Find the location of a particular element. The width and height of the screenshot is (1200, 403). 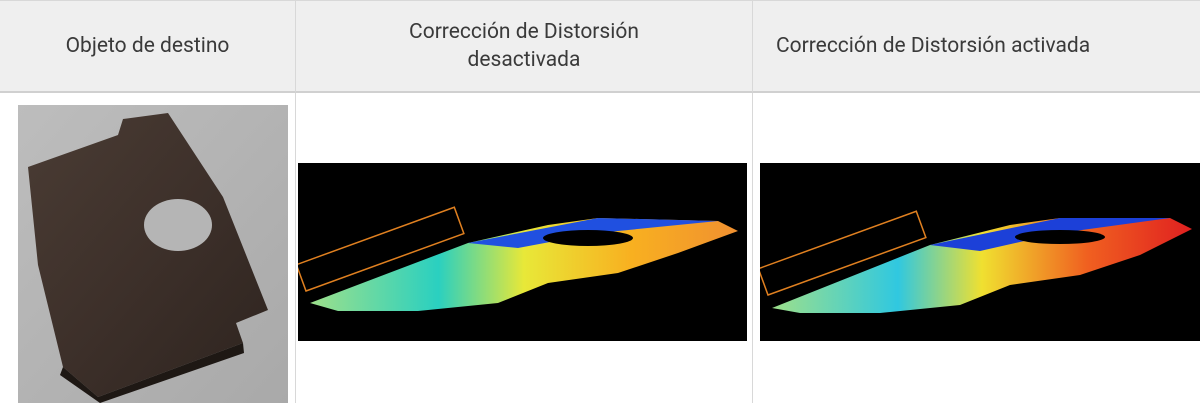

header-cell: Corrección de Distorsión activada is located at coordinates (976, 46).